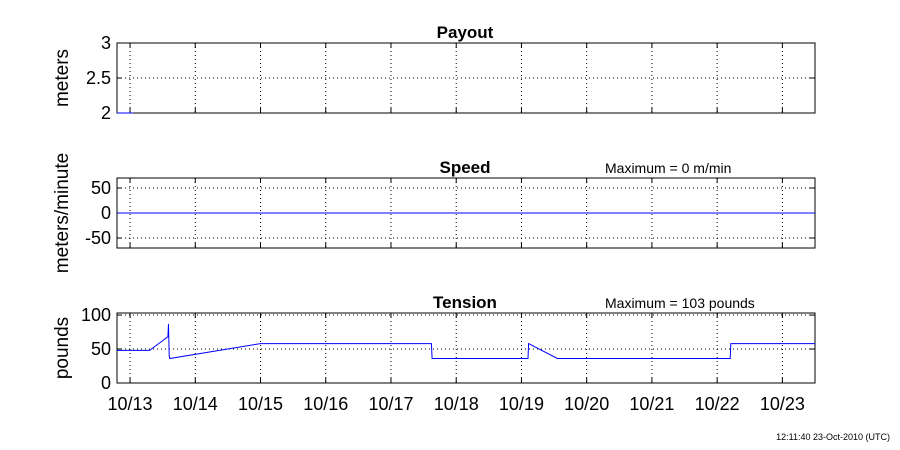 The height and width of the screenshot is (450, 900). What do you see at coordinates (130, 404) in the screenshot?
I see `tension-xtick-label: 10/13` at bounding box center [130, 404].